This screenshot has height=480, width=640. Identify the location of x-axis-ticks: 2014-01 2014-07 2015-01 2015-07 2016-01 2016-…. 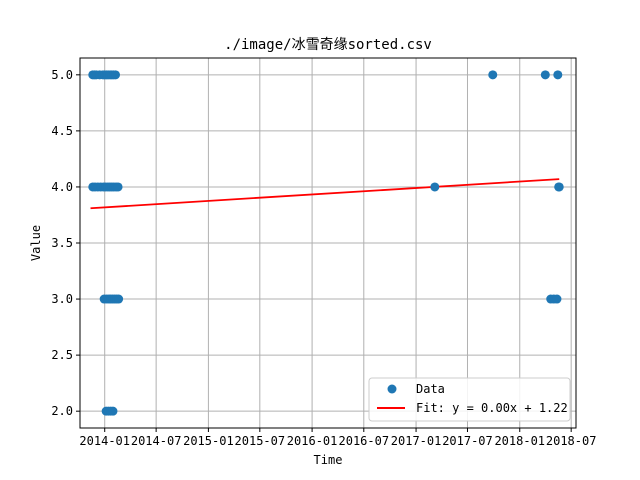
(337, 438).